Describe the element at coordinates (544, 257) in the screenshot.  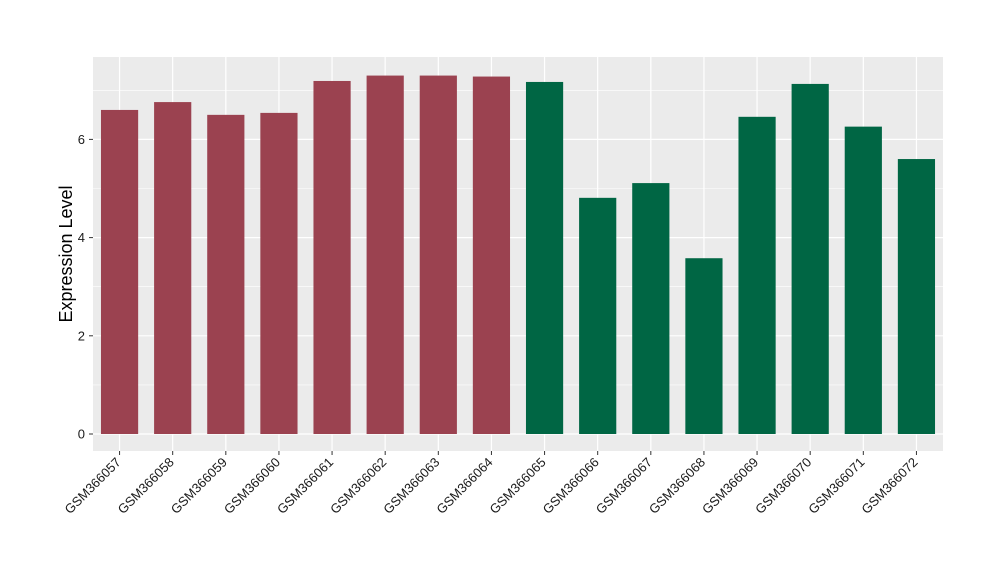
I see `bar-GSM366065` at that location.